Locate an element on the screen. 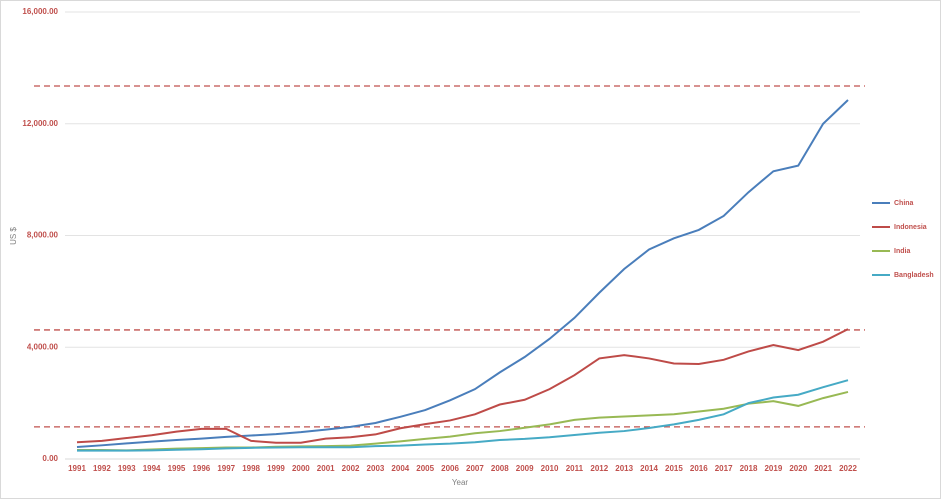 This screenshot has width=941, height=499. x-tick-label: 2010 is located at coordinates (550, 468).